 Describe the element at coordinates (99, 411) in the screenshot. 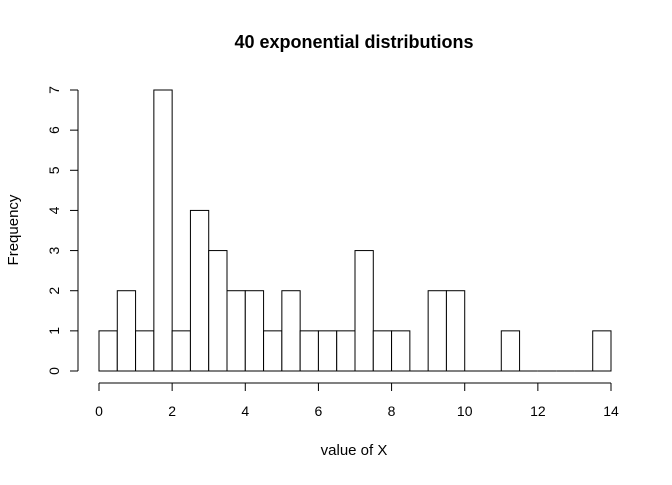

I see `x-tick-label: 0` at that location.